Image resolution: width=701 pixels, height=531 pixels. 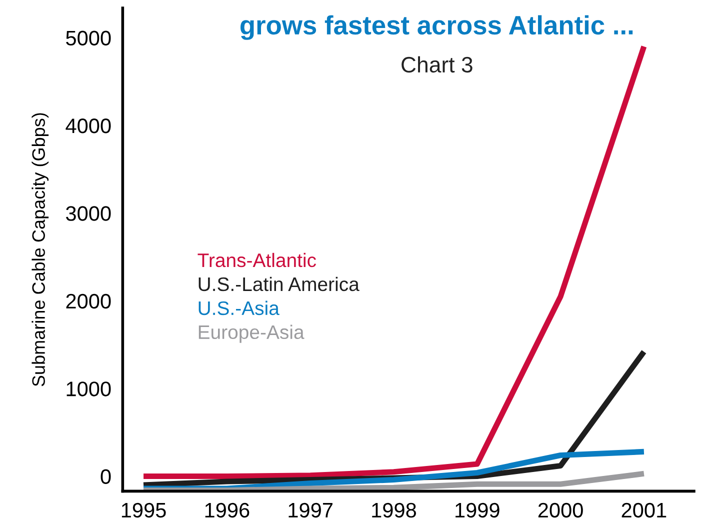 I want to click on text: U.S.-Asia, so click(x=239, y=308).